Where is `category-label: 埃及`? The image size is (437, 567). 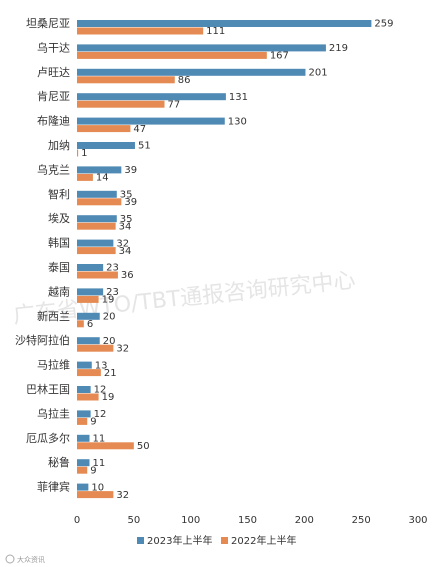 category-label: 埃及 is located at coordinates (59, 218).